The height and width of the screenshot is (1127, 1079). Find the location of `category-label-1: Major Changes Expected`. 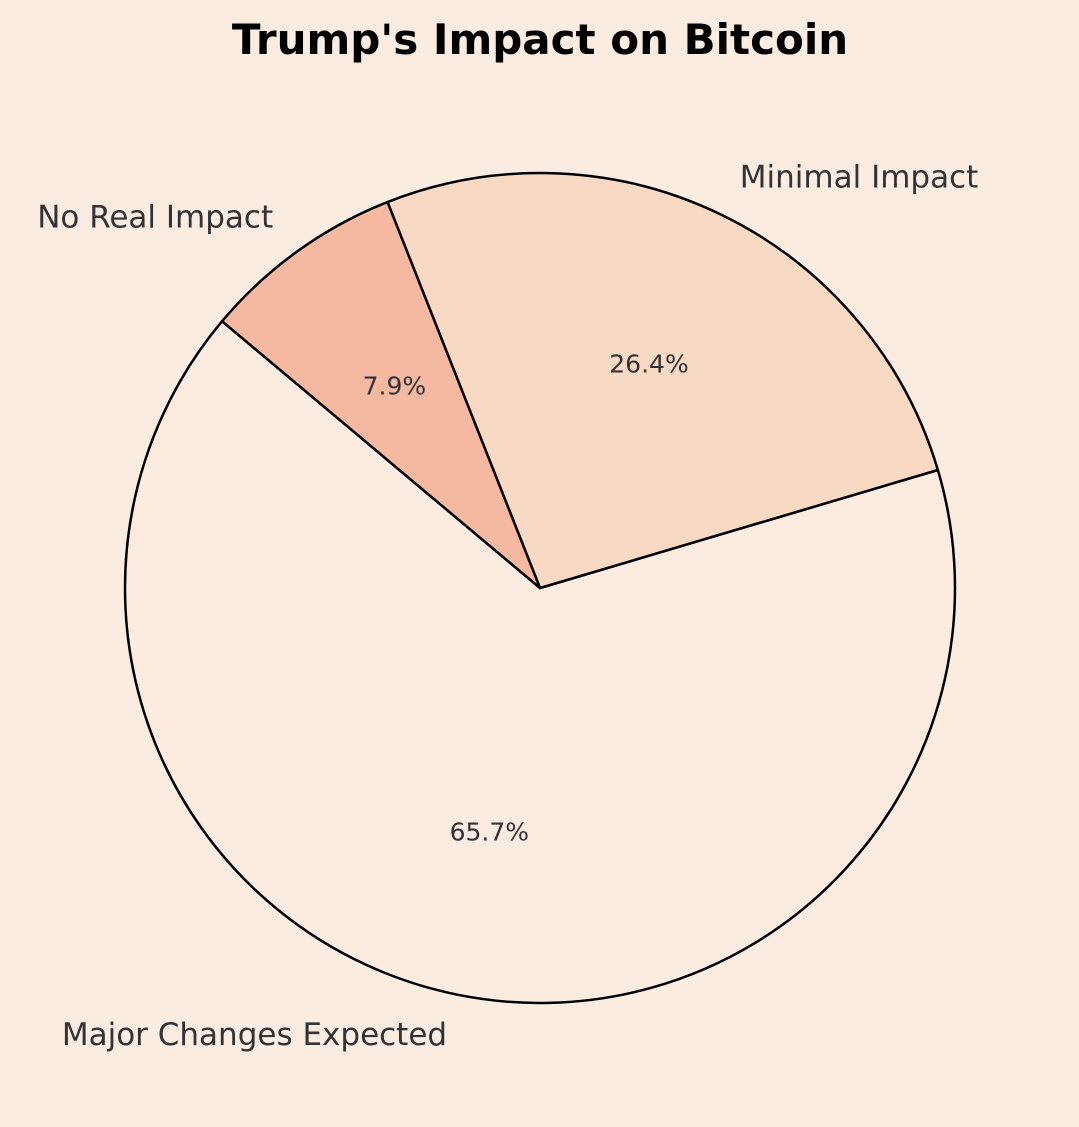

category-label-1: Major Changes Expected is located at coordinates (254, 1035).